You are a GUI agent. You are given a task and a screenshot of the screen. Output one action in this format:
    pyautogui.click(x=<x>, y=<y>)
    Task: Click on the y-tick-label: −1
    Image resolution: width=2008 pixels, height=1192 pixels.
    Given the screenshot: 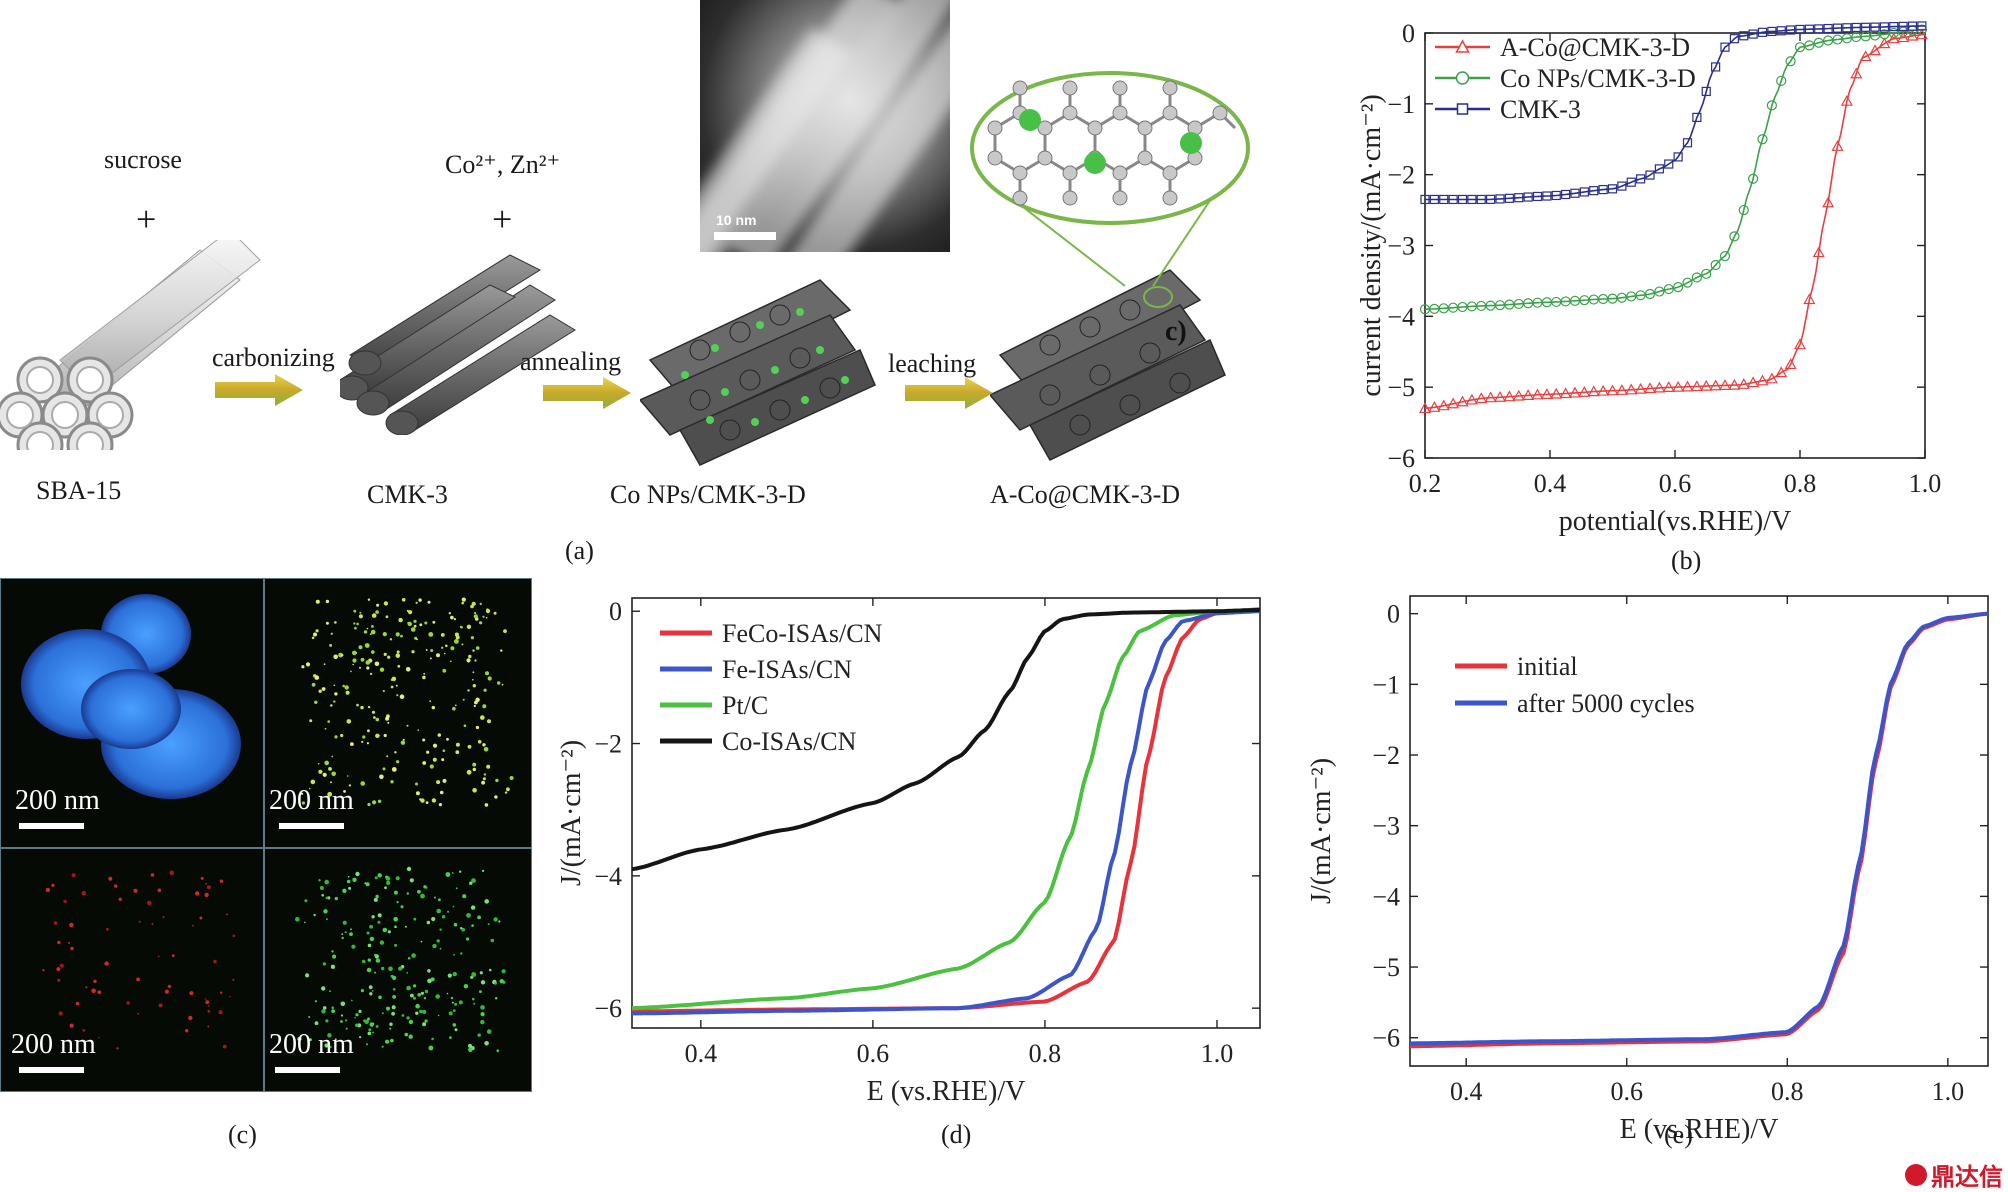 What is the action you would take?
    pyautogui.click(x=1401, y=104)
    